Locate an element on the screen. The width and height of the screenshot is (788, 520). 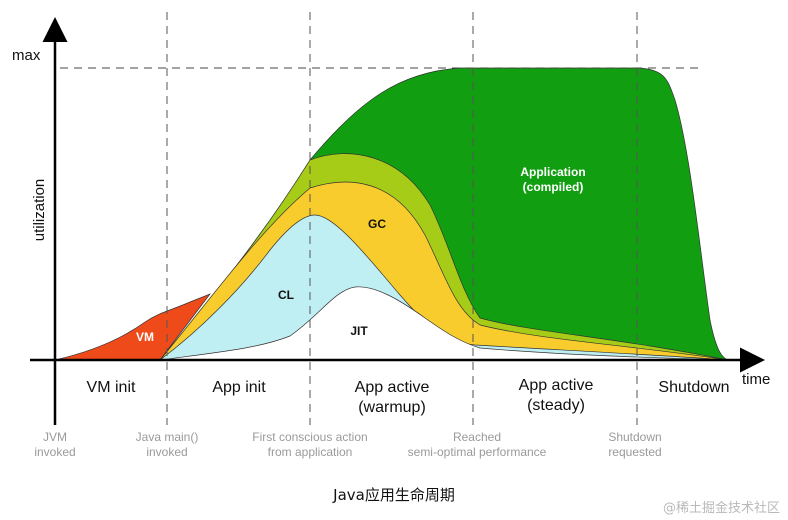
event-semi-optimal-sub: semi-optimal performance is located at coordinates (477, 452).